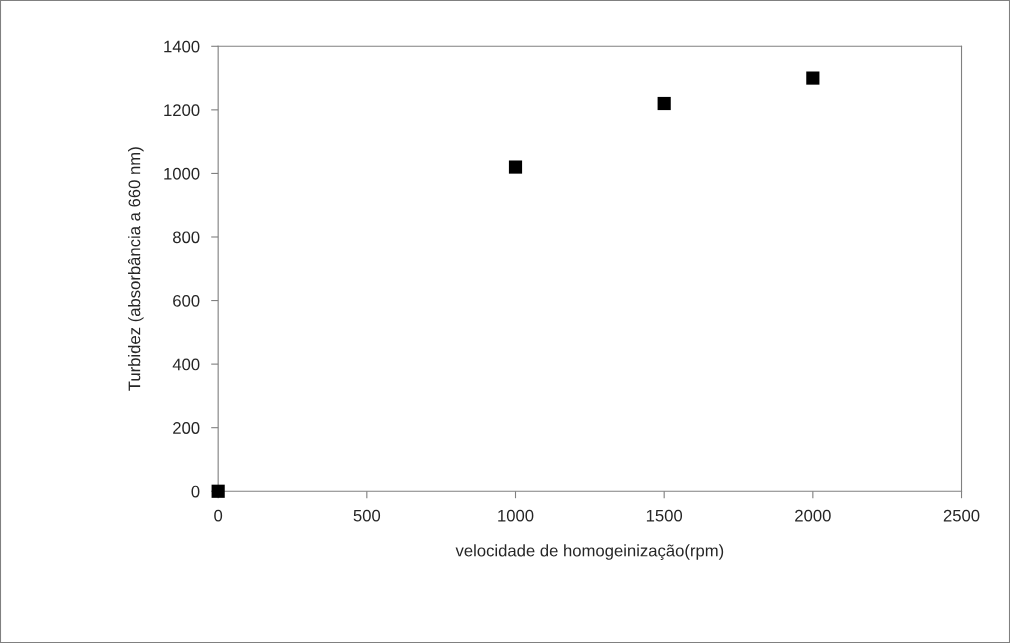 The width and height of the screenshot is (1010, 643). What do you see at coordinates (367, 515) in the screenshot?
I see `x-tick-label: 500` at bounding box center [367, 515].